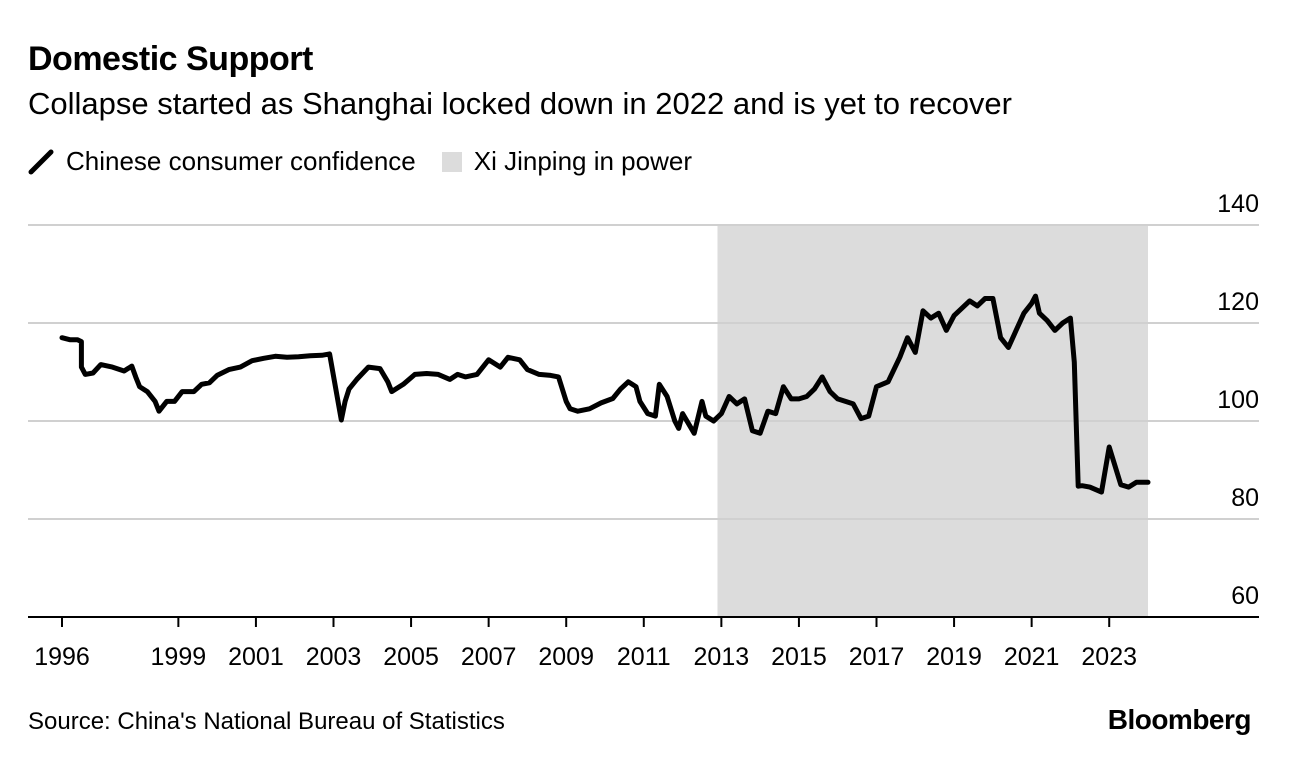  Describe the element at coordinates (334, 657) in the screenshot. I see `x-tick-label-2003: 2003` at that location.